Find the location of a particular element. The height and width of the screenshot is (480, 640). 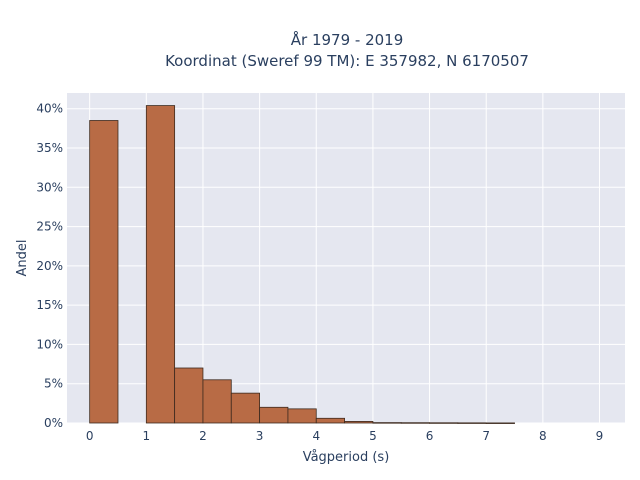

x-tick-label: 3 is located at coordinates (260, 436).